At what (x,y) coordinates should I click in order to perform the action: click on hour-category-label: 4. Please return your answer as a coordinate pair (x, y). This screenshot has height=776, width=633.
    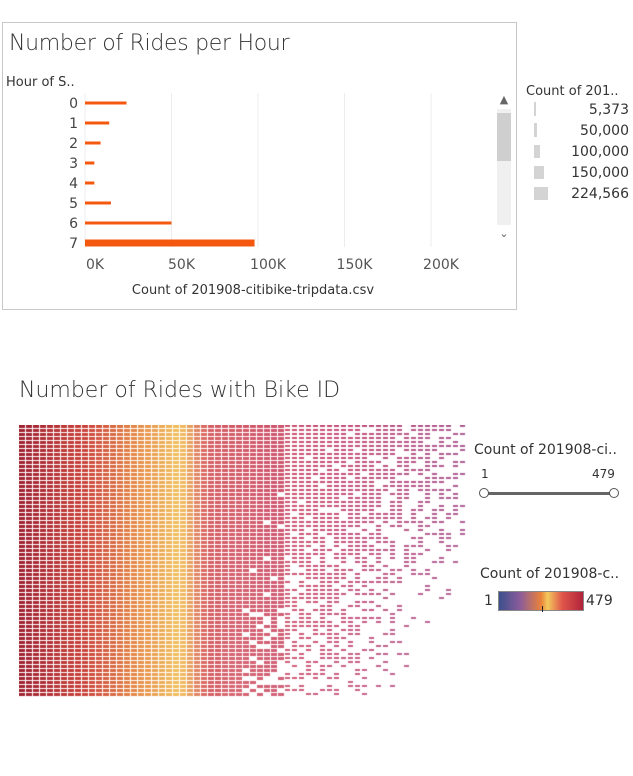
    Looking at the image, I should click on (73, 184).